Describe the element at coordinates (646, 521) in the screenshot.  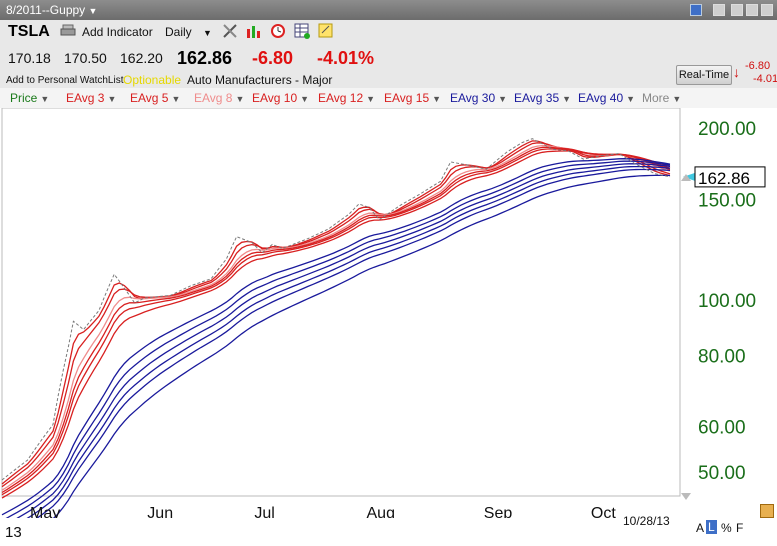
I see `end-date: 10/28/13` at that location.